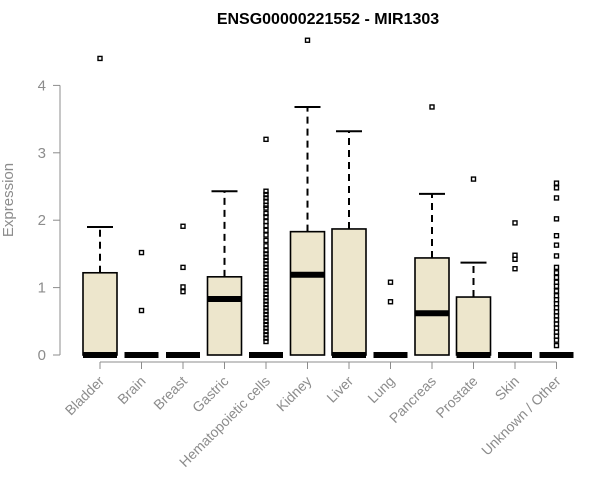  What do you see at coordinates (131, 390) in the screenshot?
I see `x-tick-label: Brain` at bounding box center [131, 390].